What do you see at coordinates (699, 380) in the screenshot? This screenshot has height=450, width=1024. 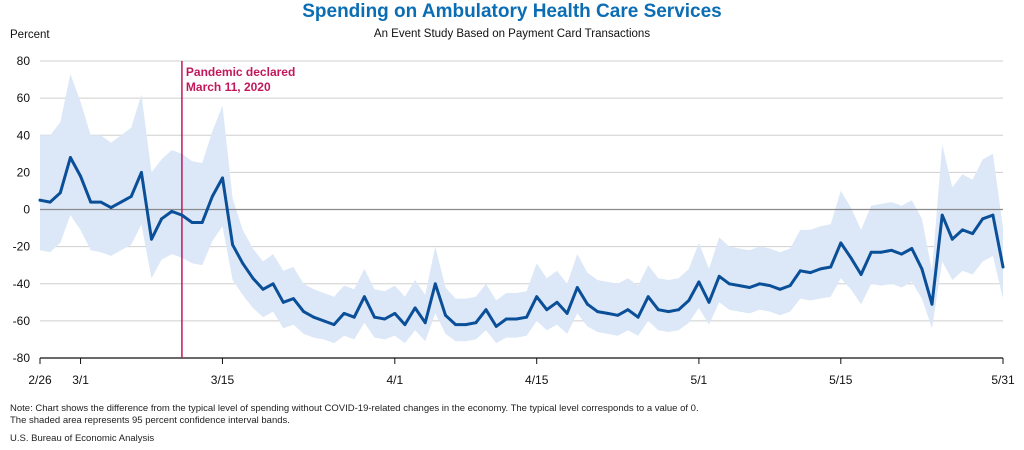 I see `x-tick-label: 5/1` at bounding box center [699, 380].